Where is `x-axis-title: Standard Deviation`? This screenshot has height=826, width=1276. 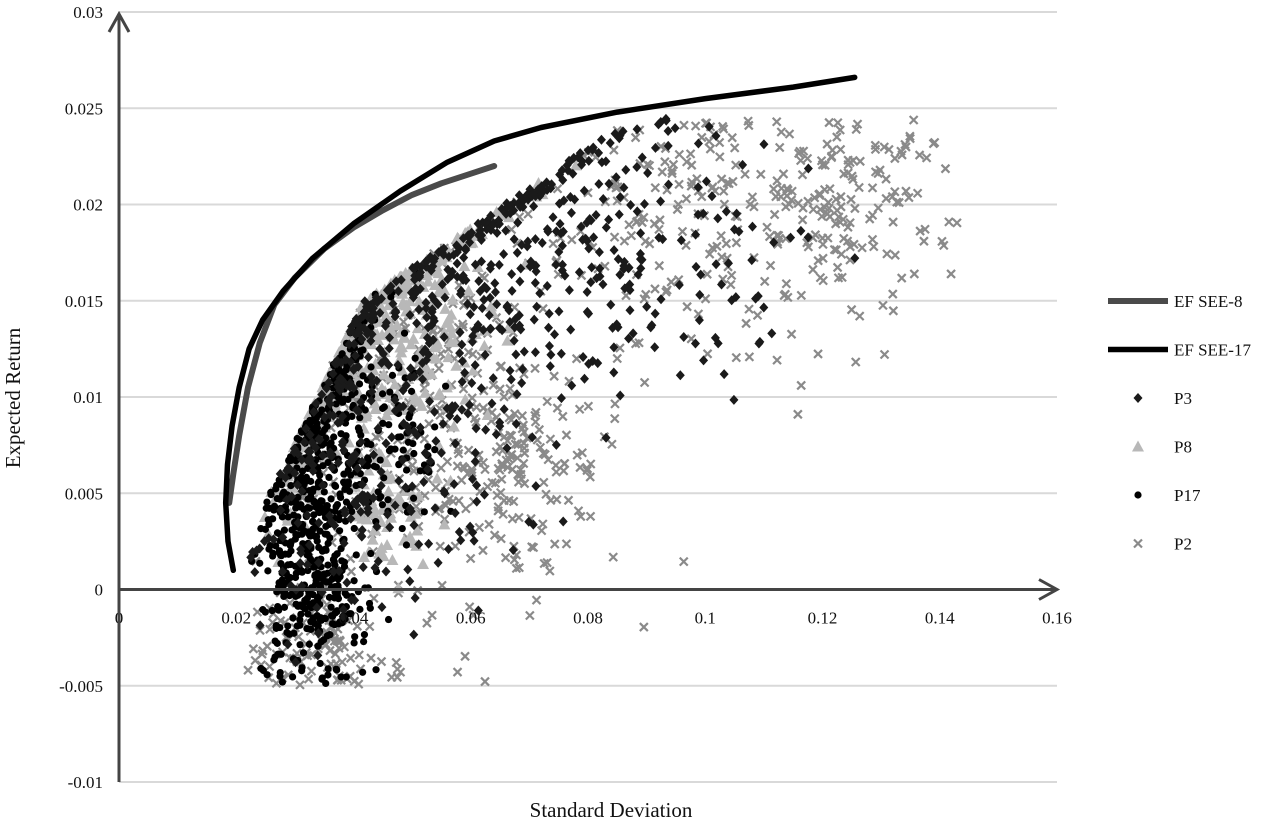 x-axis-title: Standard Deviation is located at coordinates (611, 810).